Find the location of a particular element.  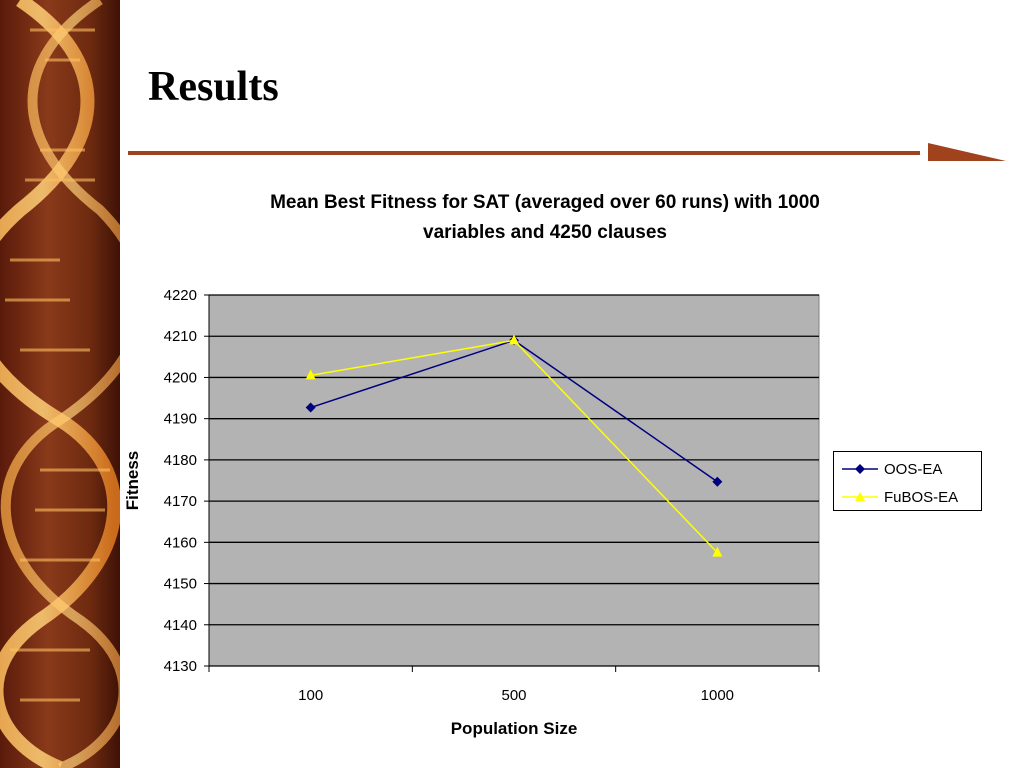

legend-label-fubos-ea: FuBOS-EA is located at coordinates (921, 497).